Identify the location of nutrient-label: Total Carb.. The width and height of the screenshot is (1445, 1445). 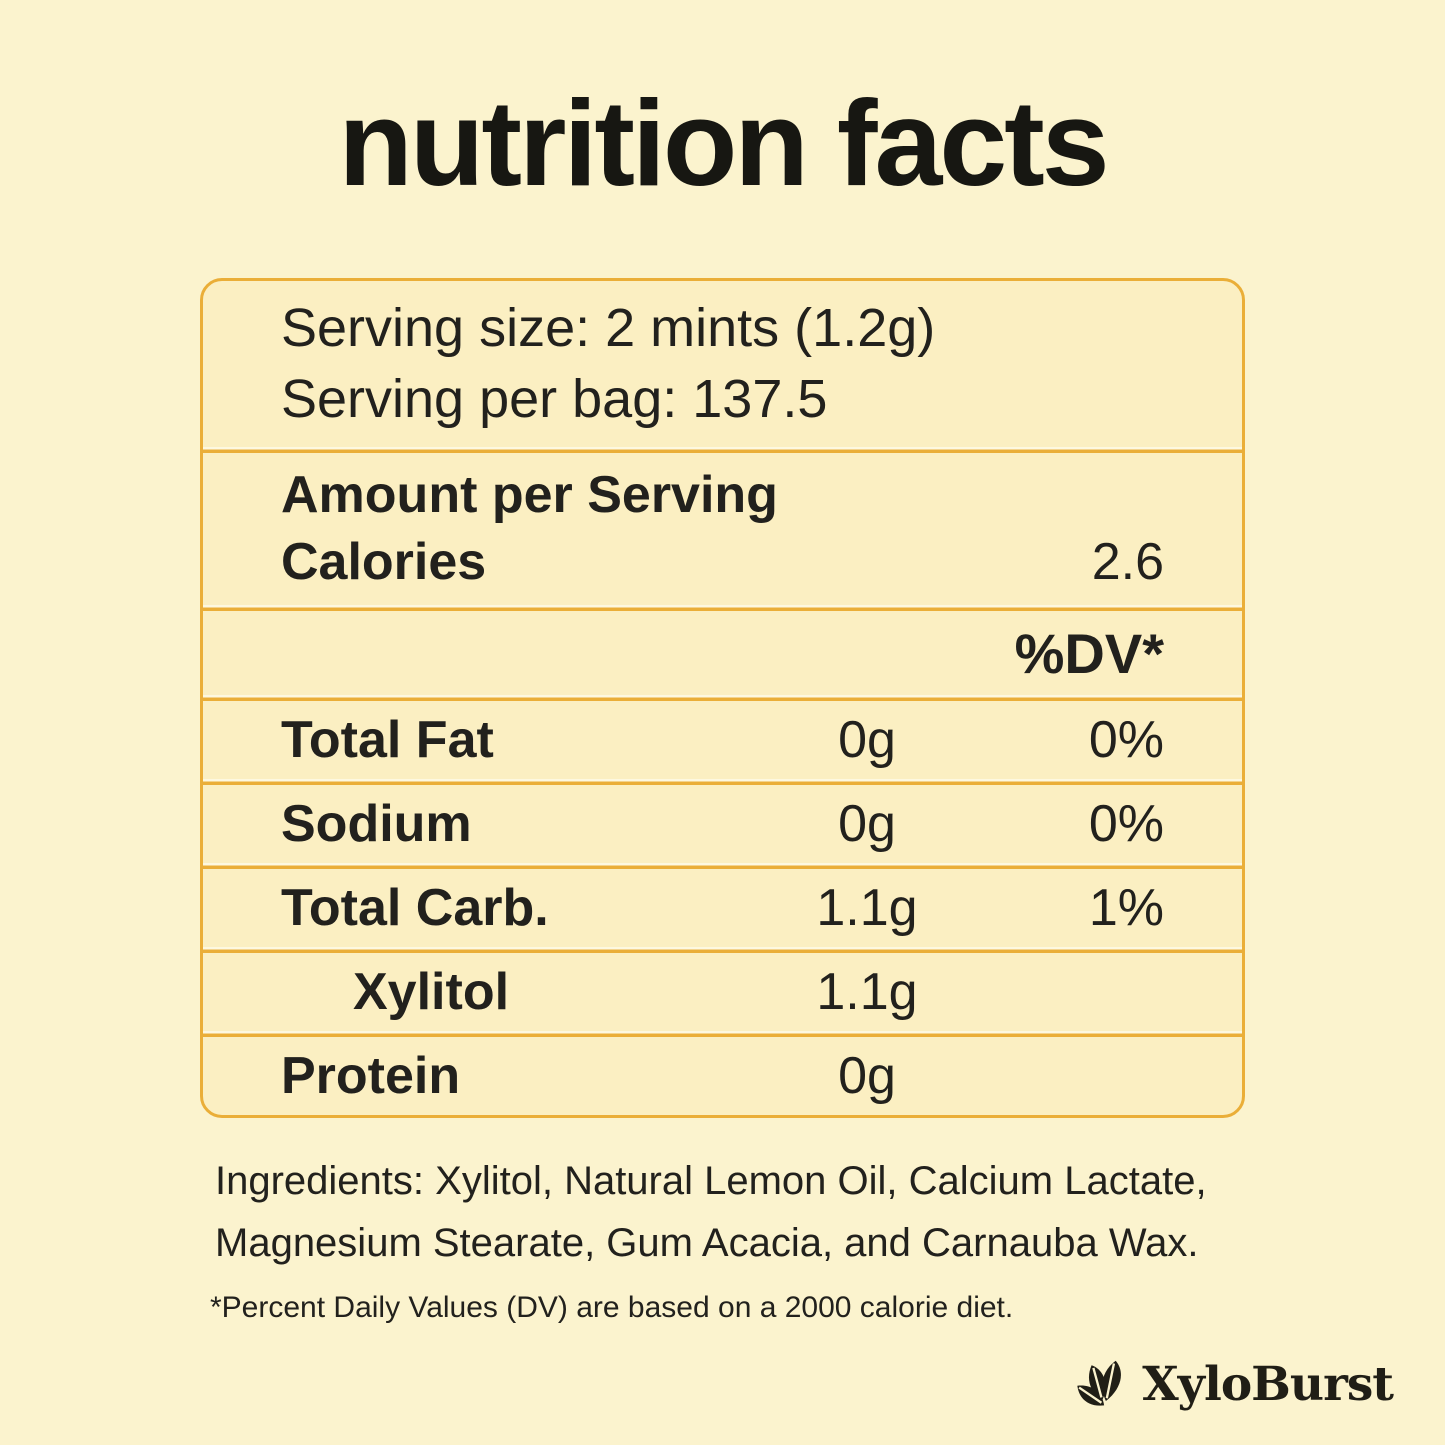
(415, 908).